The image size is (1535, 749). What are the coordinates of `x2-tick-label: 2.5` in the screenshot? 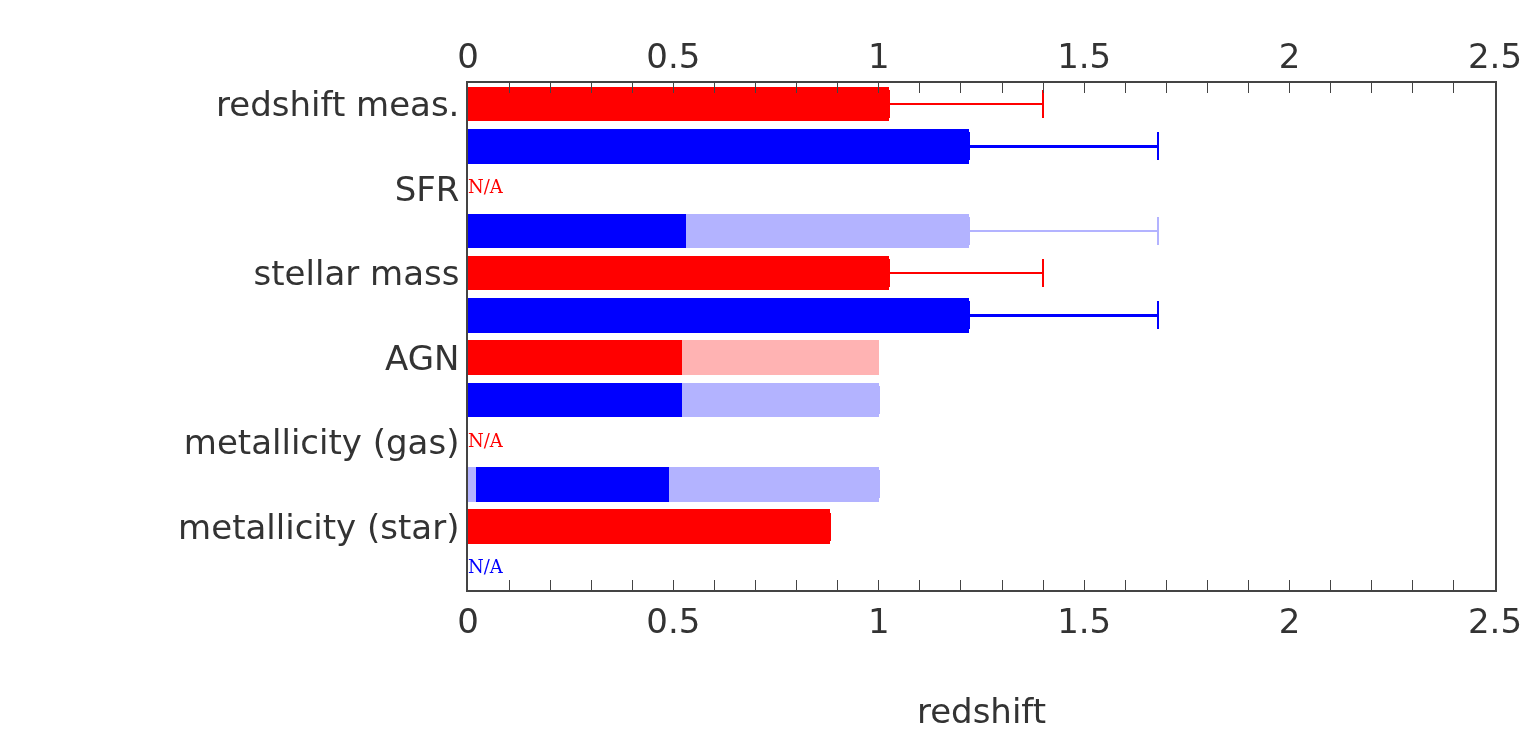 It's located at (1495, 620).